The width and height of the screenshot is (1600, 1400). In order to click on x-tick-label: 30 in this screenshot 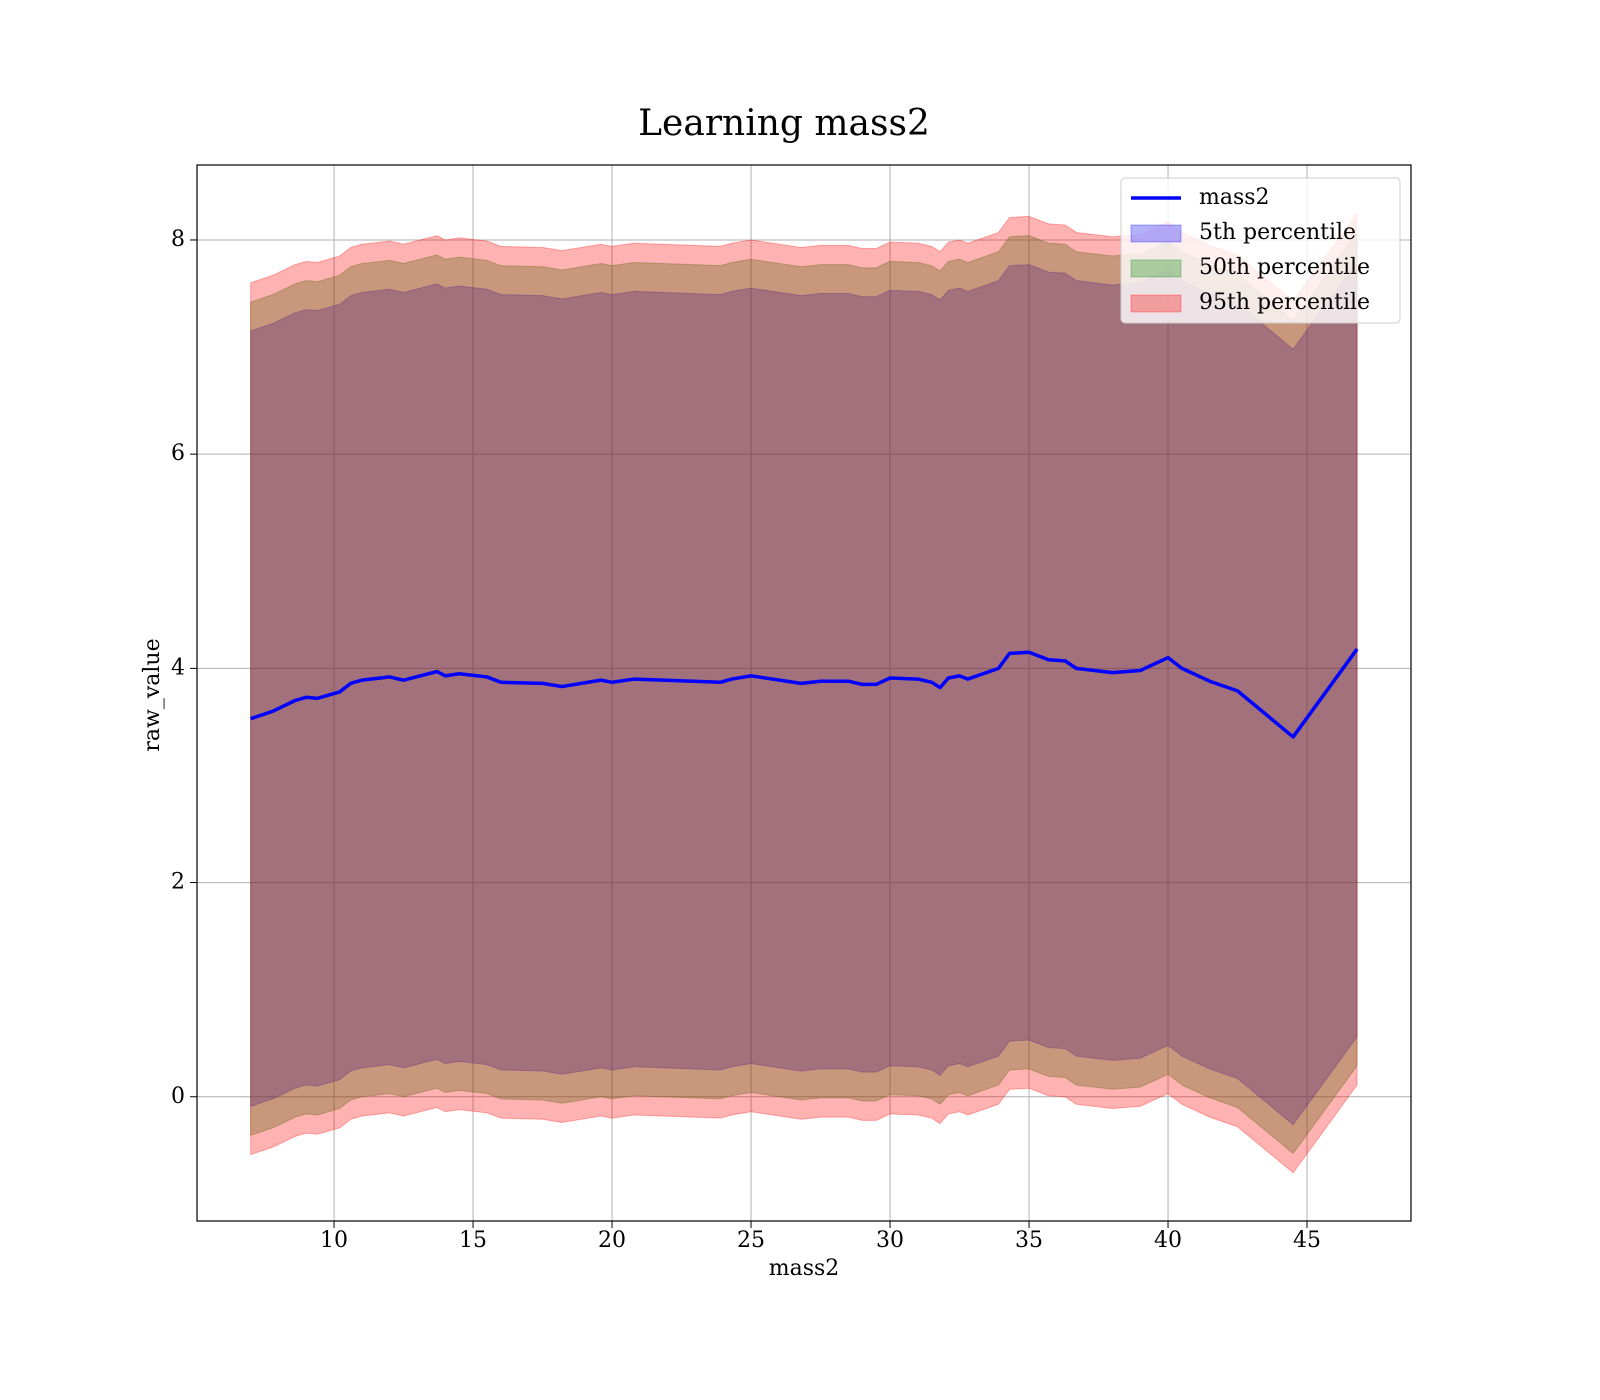, I will do `click(890, 1240)`.